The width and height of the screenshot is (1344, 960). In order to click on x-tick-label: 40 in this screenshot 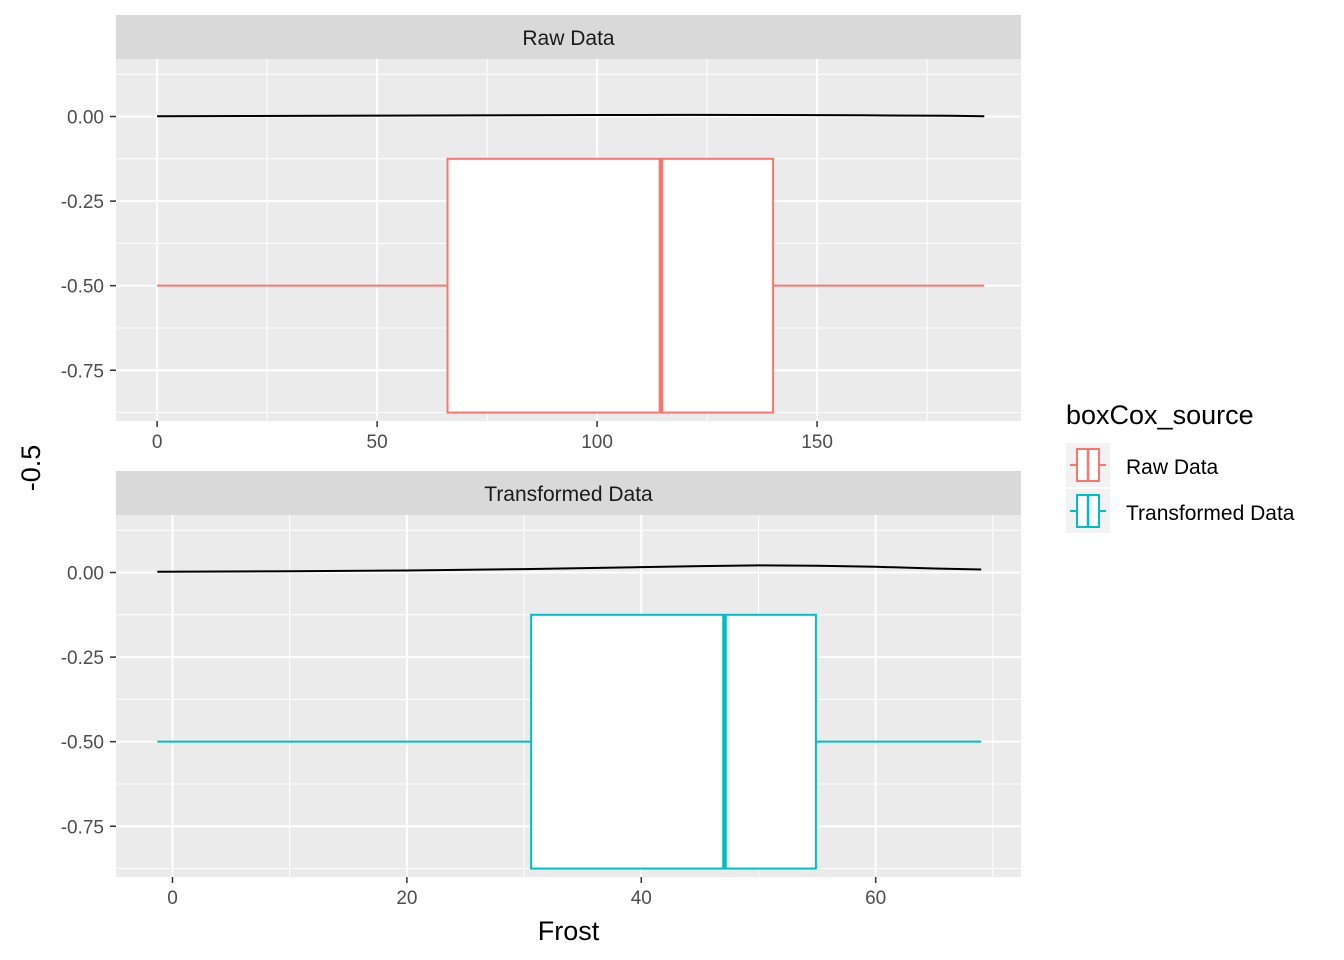, I will do `click(641, 898)`.